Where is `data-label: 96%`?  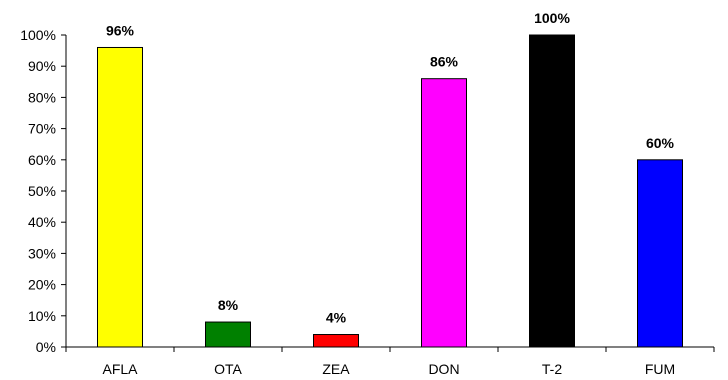 data-label: 96% is located at coordinates (120, 30).